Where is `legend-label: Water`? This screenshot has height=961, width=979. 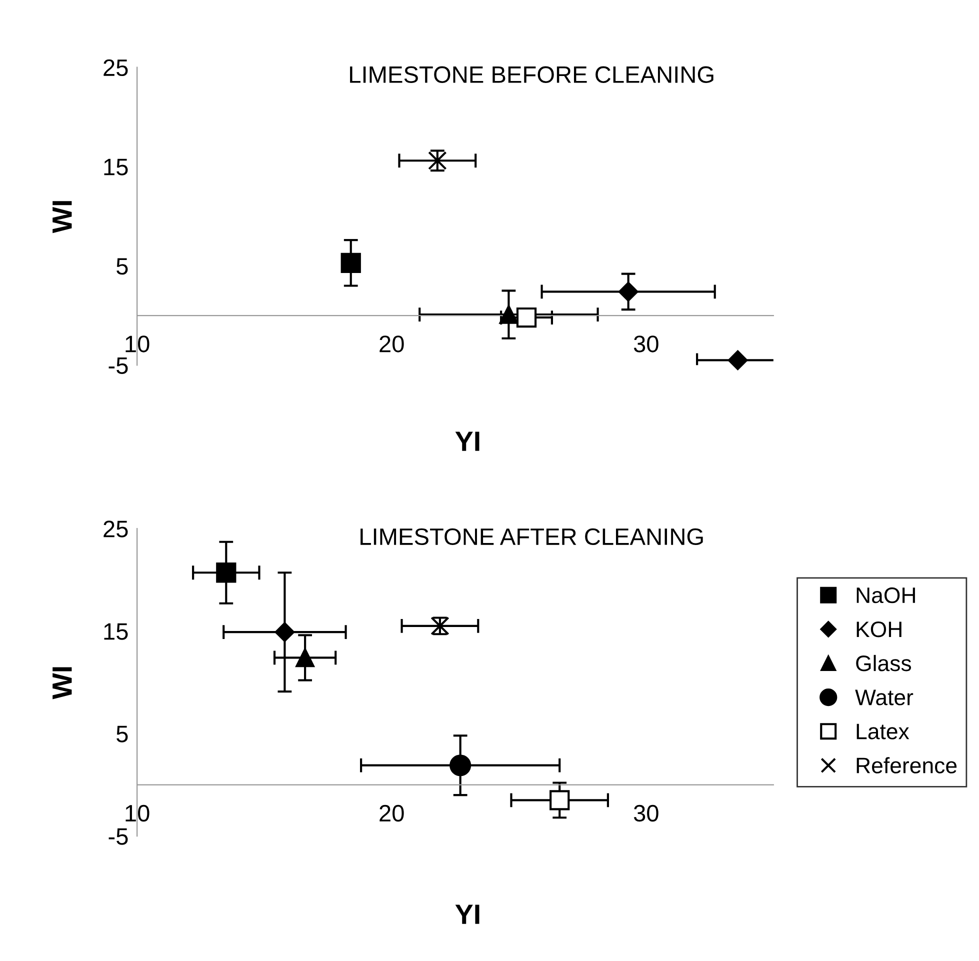
legend-label: Water is located at coordinates (884, 698).